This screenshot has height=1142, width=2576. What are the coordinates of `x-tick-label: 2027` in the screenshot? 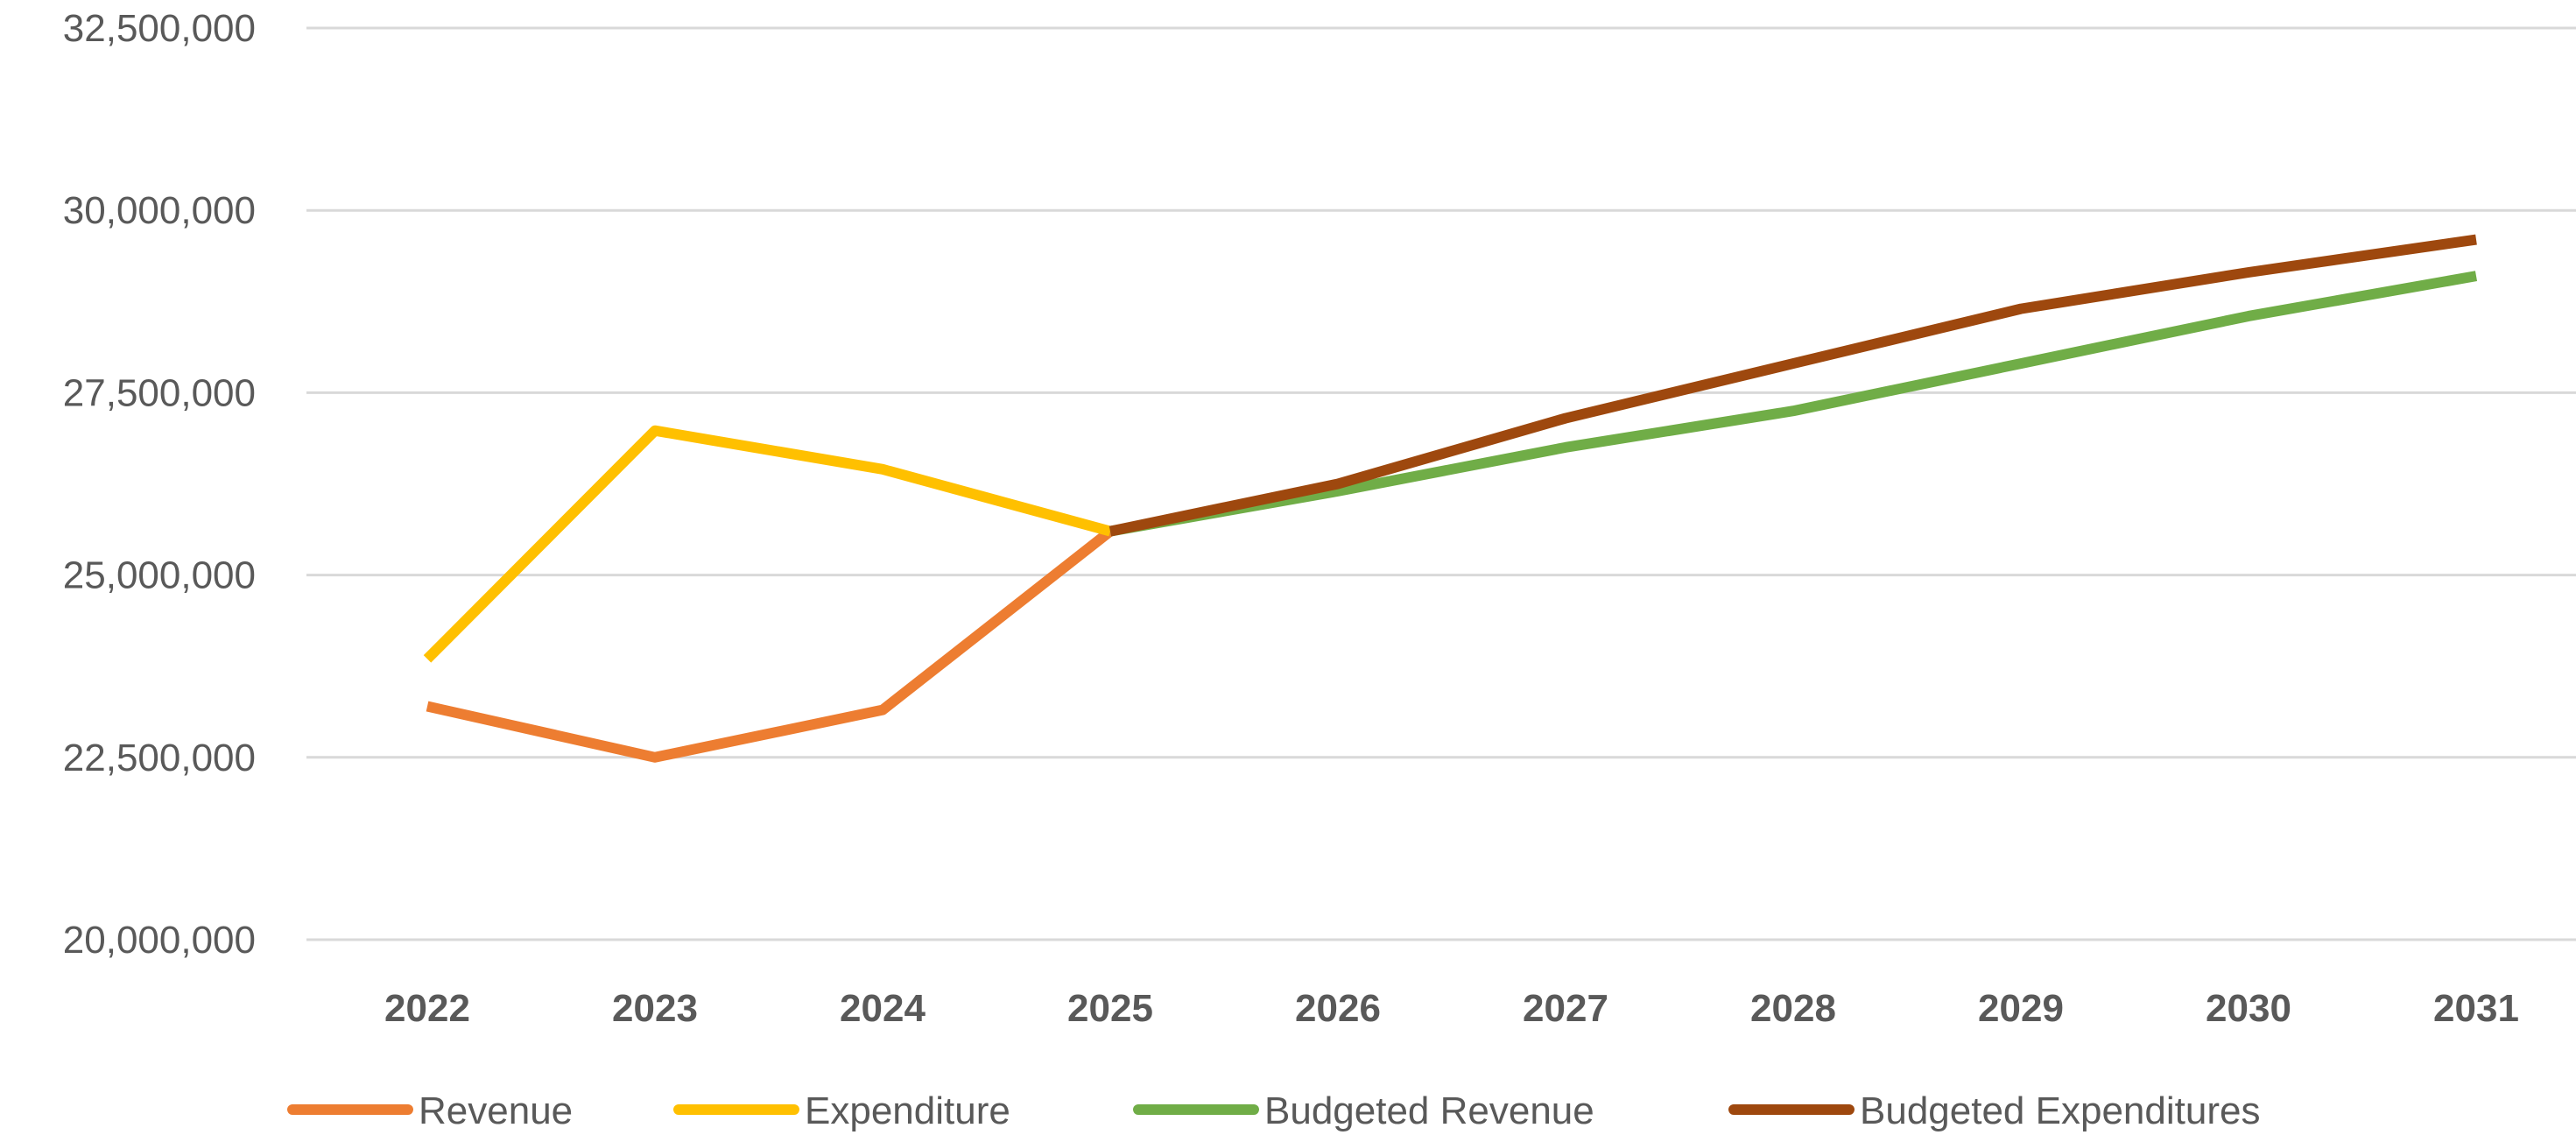 It's located at (1565, 1008).